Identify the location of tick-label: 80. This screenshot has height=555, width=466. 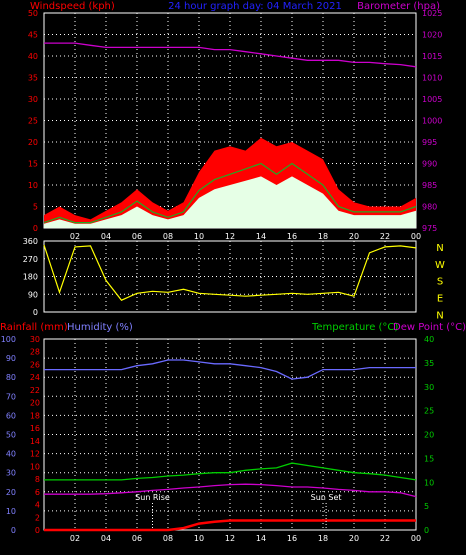
(11, 377).